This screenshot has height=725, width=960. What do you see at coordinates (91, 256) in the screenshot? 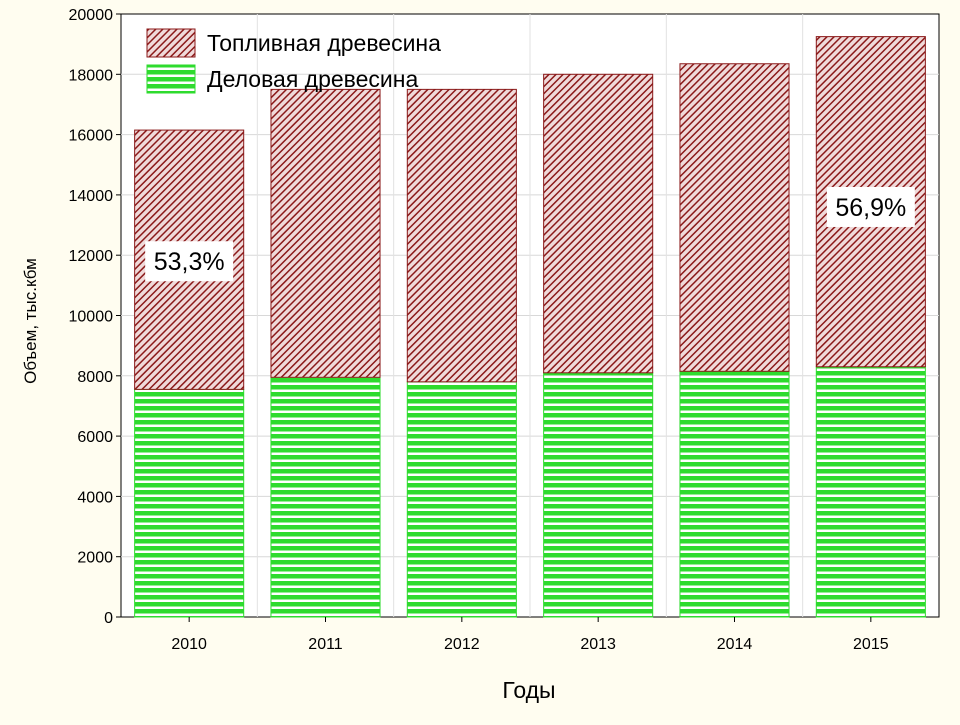
I see `y-tick-label: 12000` at bounding box center [91, 256].